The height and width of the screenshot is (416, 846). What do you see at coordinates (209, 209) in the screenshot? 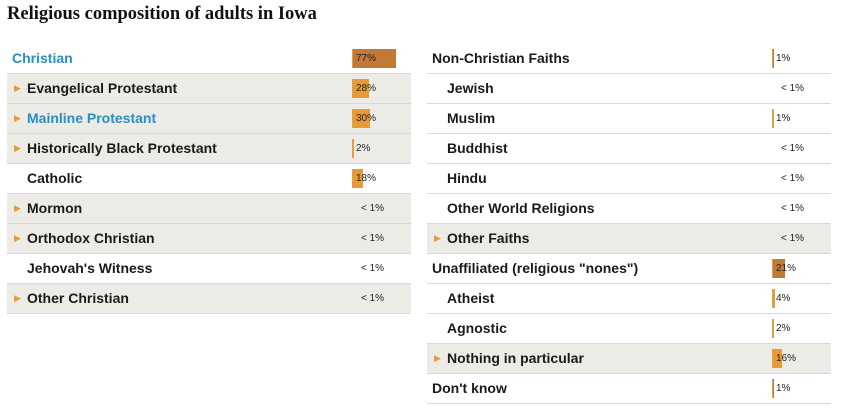
I see `table-row: ▶ Mormon < 1%` at bounding box center [209, 209].